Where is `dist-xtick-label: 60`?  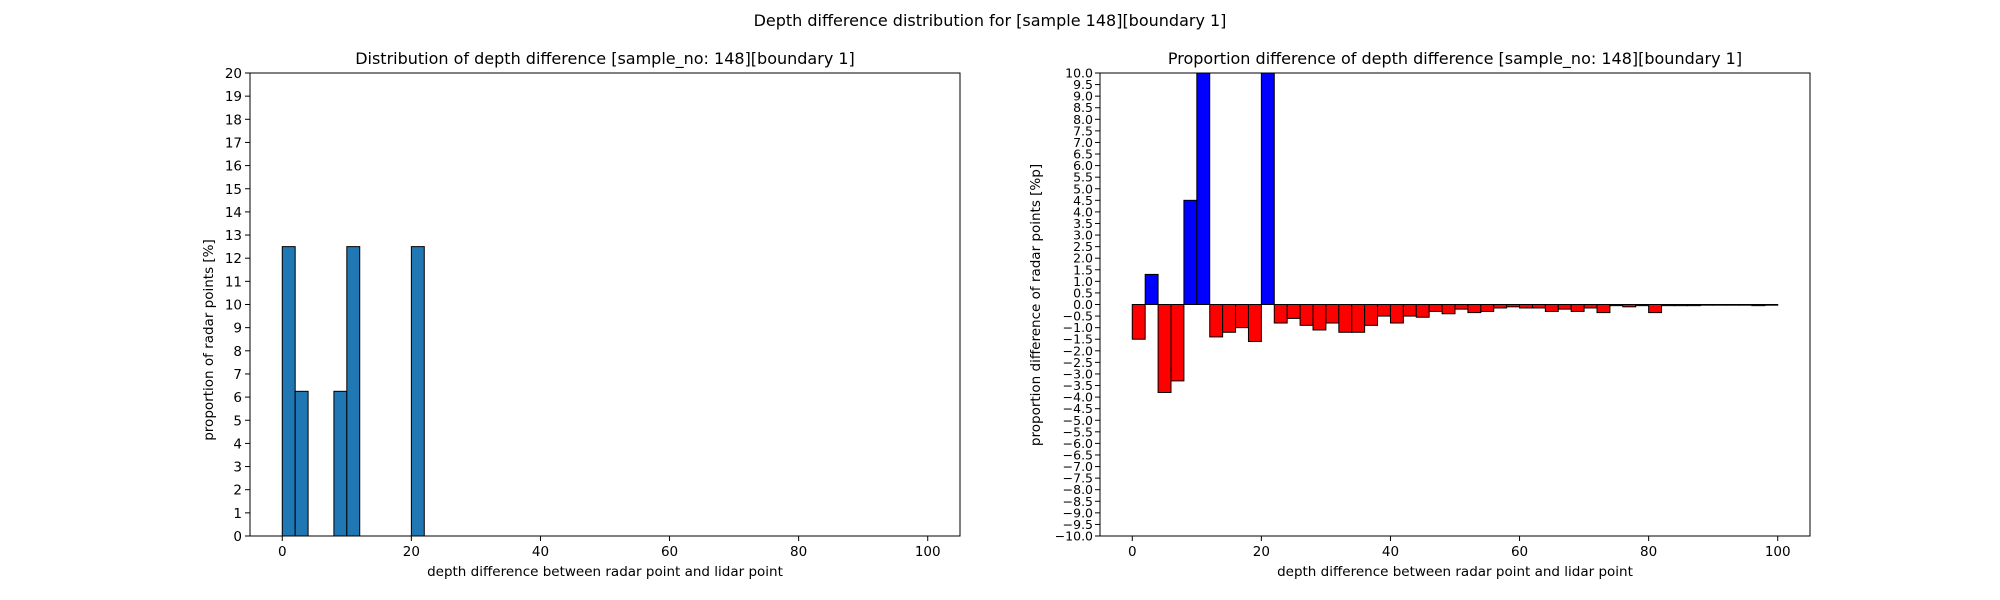 dist-xtick-label: 60 is located at coordinates (669, 552).